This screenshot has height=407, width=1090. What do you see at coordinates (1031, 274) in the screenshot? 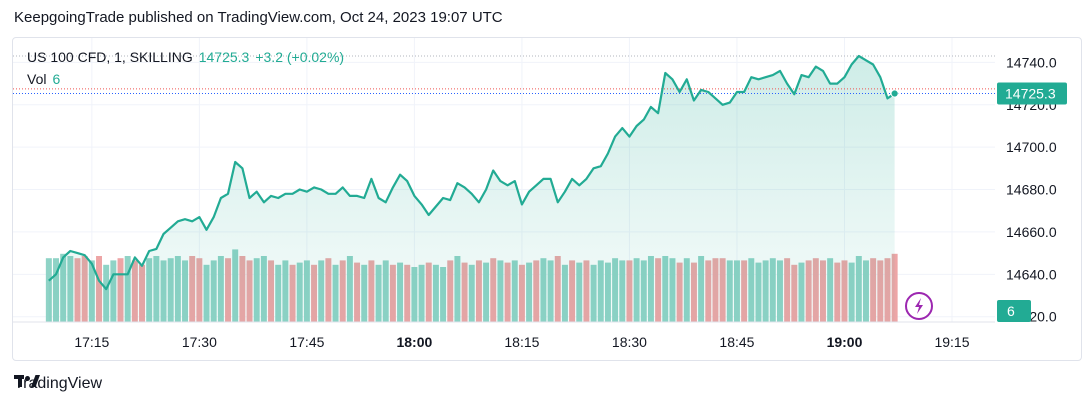
I see `y-tick-label: 14640.0` at bounding box center [1031, 274].